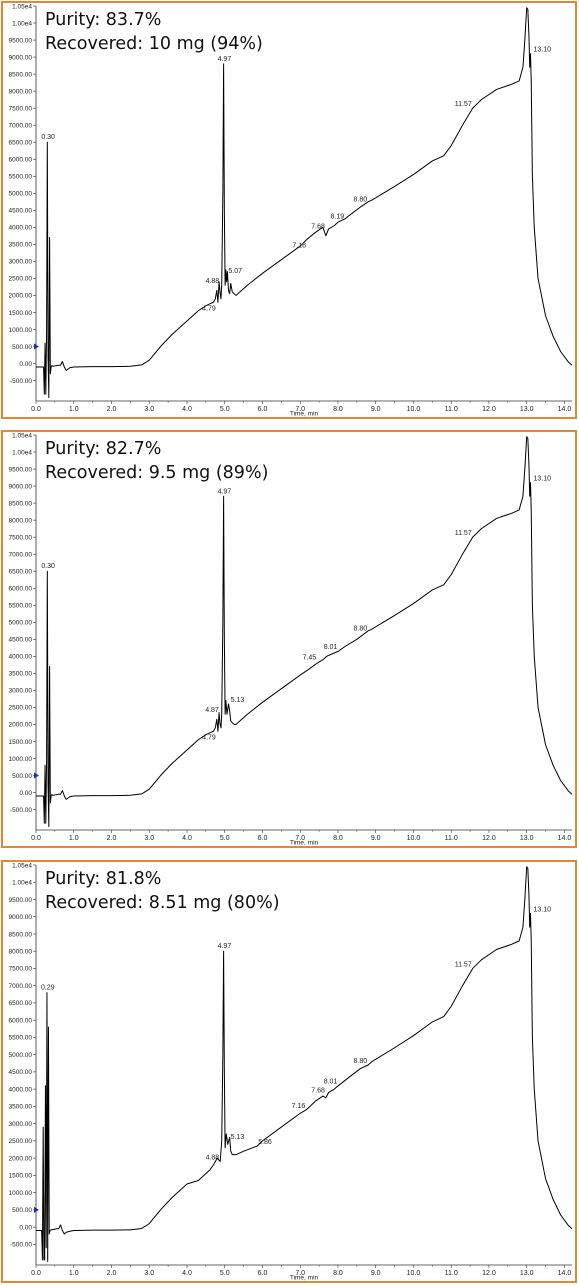 This screenshot has width=579, height=1286. Describe the element at coordinates (25, 793) in the screenshot. I see `y-tick-label: 0.00` at that location.